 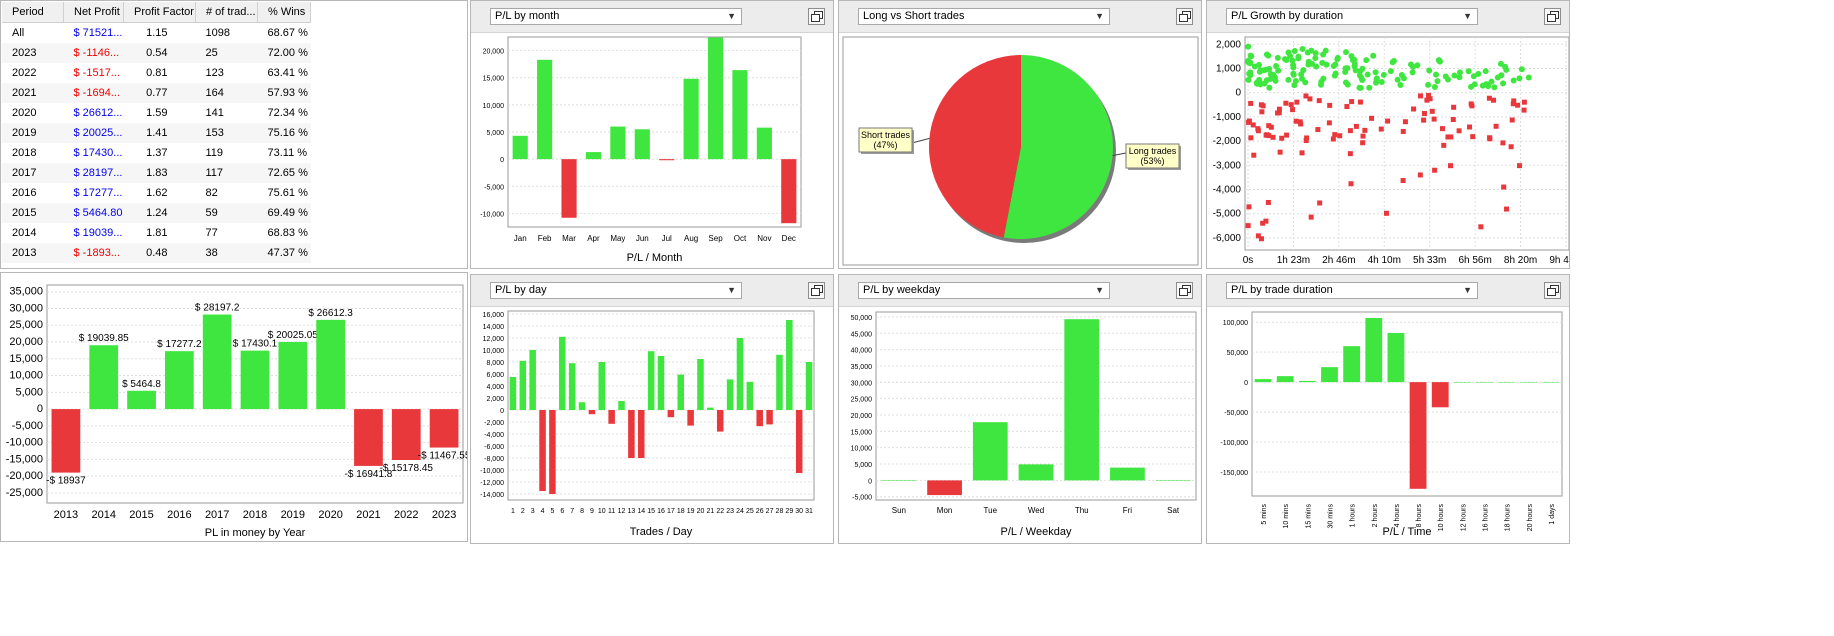 What do you see at coordinates (1227, 165) in the screenshot?
I see `y-tick-label: -3,000` at bounding box center [1227, 165].